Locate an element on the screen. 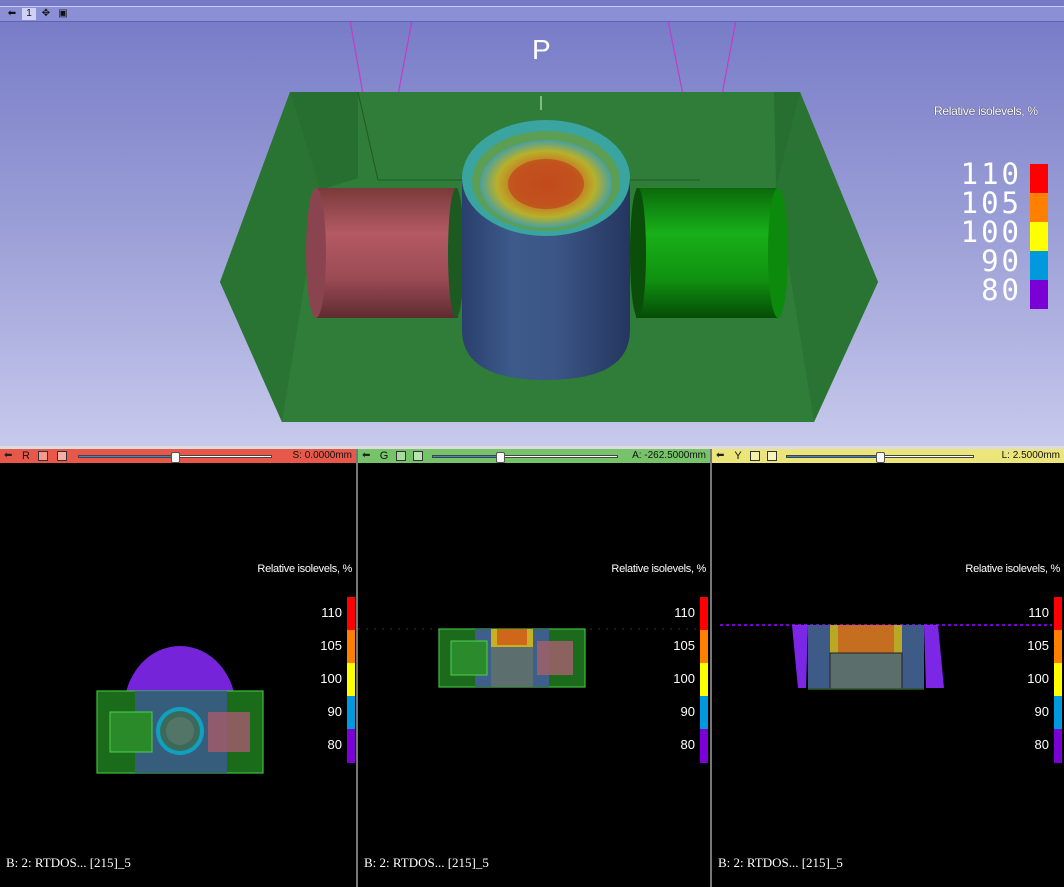  3d-view-controller-bar: ⬅ 1 ✥ ▣ is located at coordinates (532, 14).